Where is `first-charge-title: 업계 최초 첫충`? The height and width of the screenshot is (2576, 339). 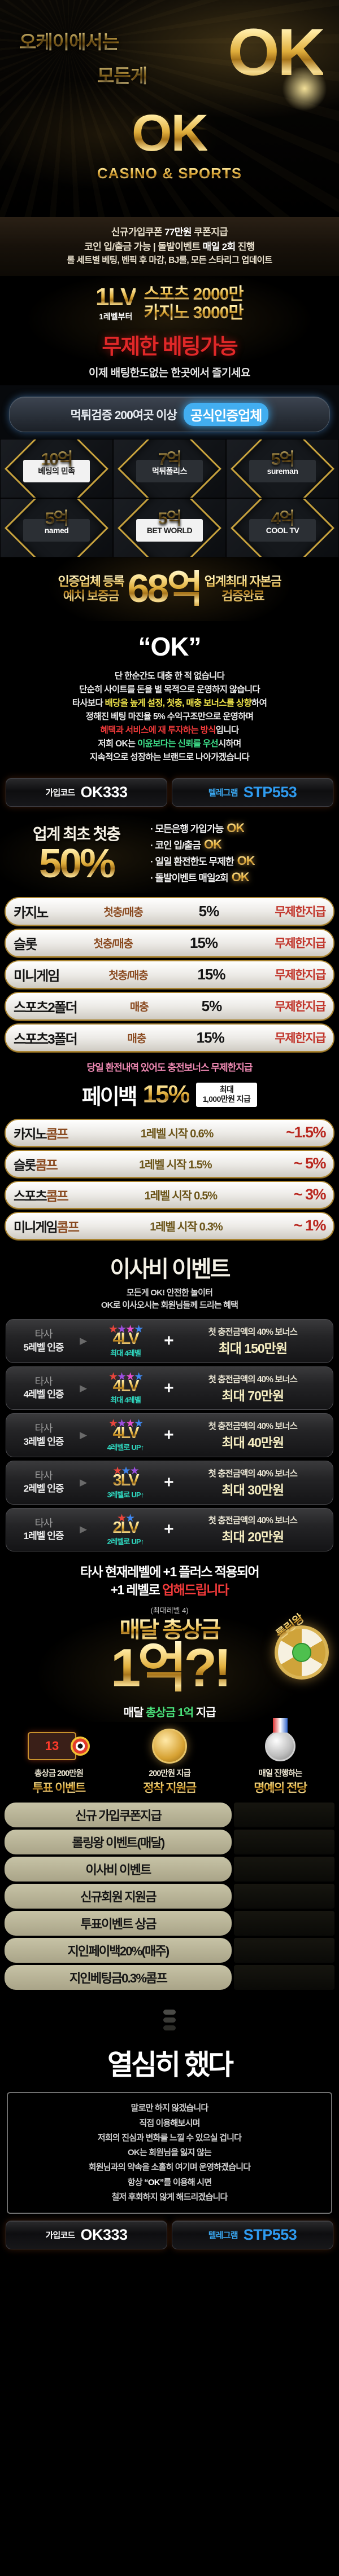 first-charge-title: 업계 최초 첫충 is located at coordinates (76, 834).